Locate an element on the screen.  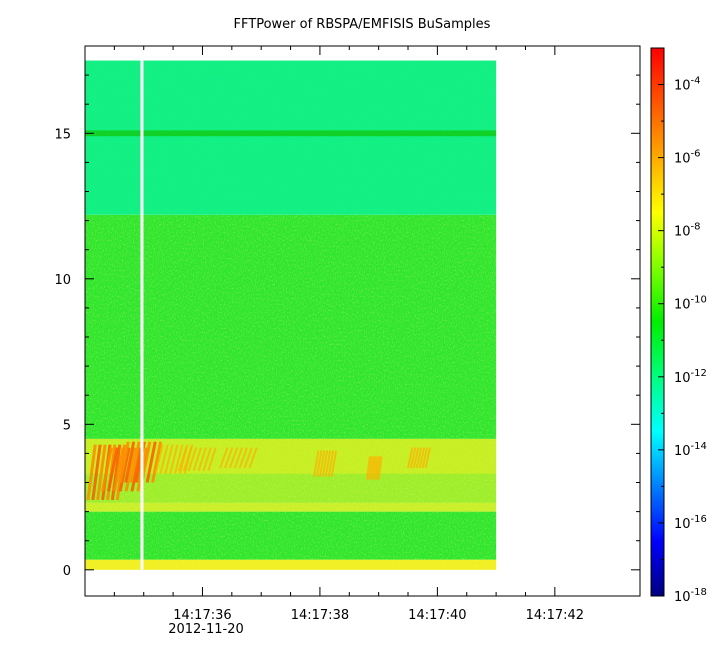
y-tick-label: 5 is located at coordinates (67, 425).